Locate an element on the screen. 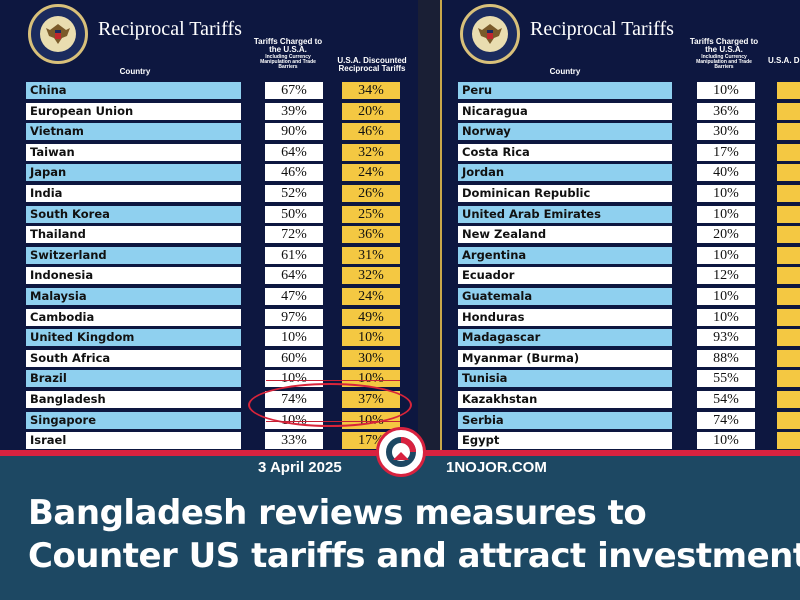 The image size is (800, 600). country-cell: European Union is located at coordinates (133, 111).